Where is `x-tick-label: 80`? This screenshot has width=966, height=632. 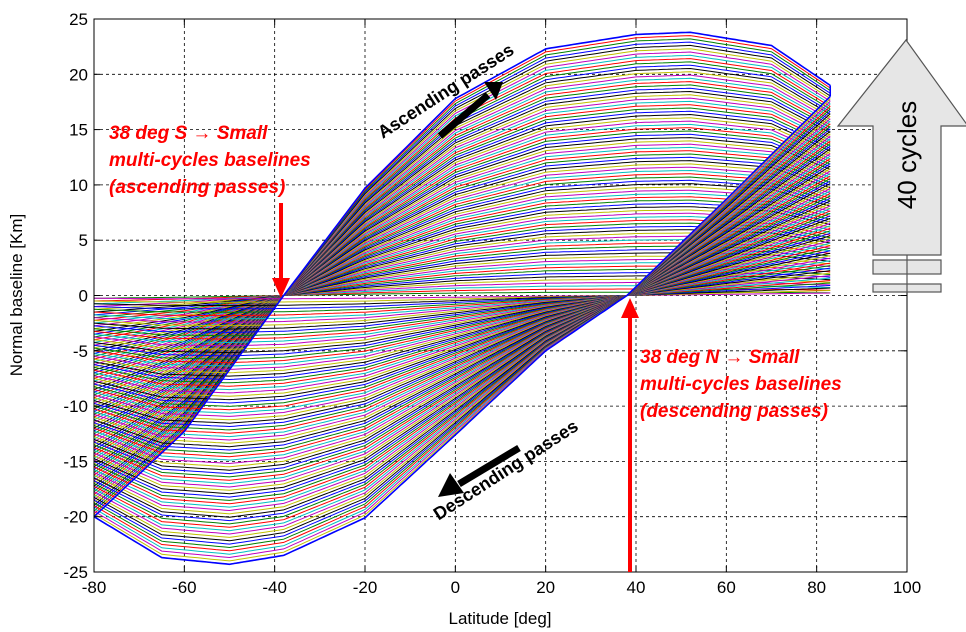 x-tick-label: 80 is located at coordinates (816, 587).